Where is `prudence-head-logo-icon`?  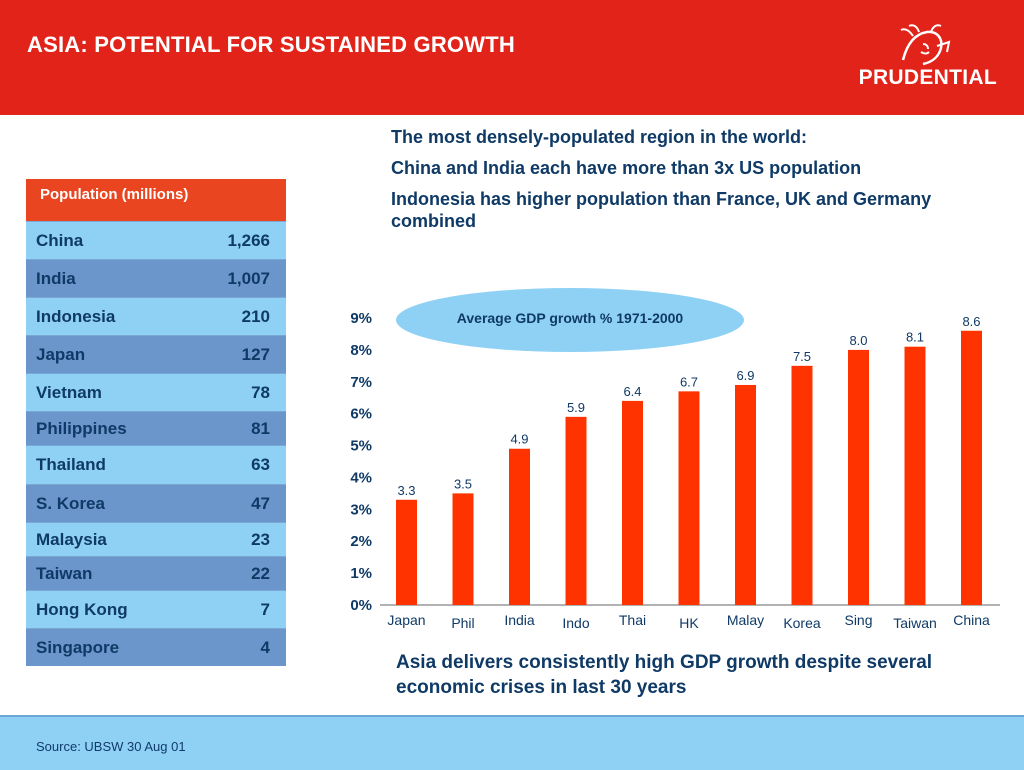 prudence-head-logo-icon is located at coordinates (925, 45).